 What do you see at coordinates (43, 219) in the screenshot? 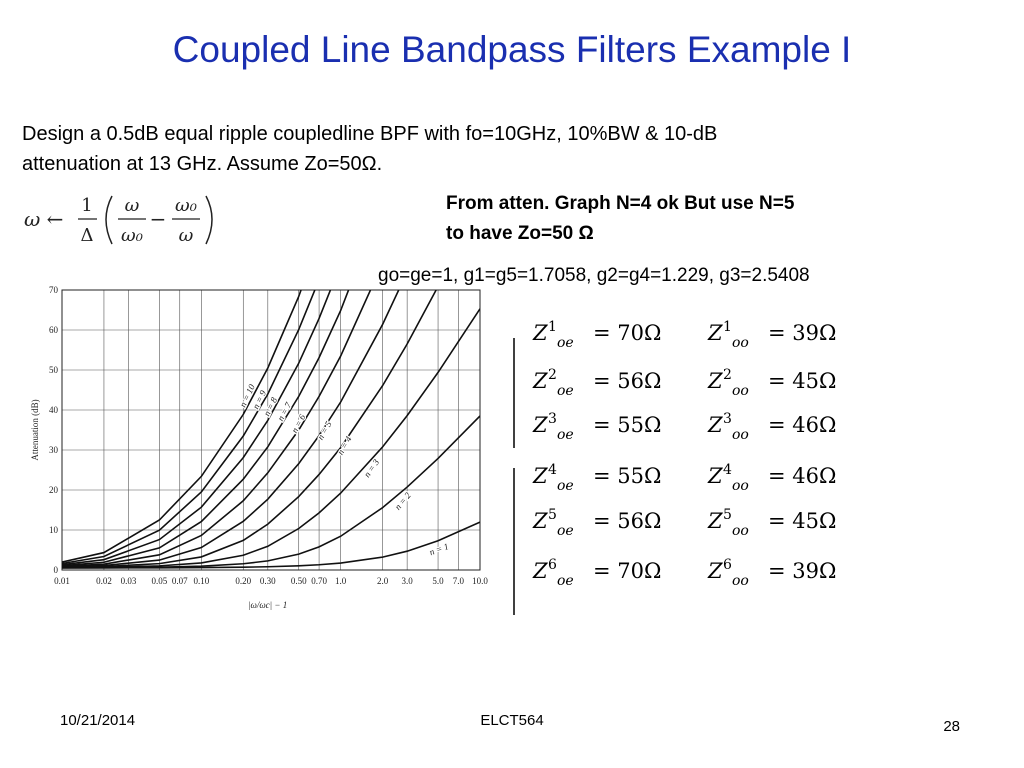
I see `formula-lhs: ω ←` at bounding box center [43, 219].